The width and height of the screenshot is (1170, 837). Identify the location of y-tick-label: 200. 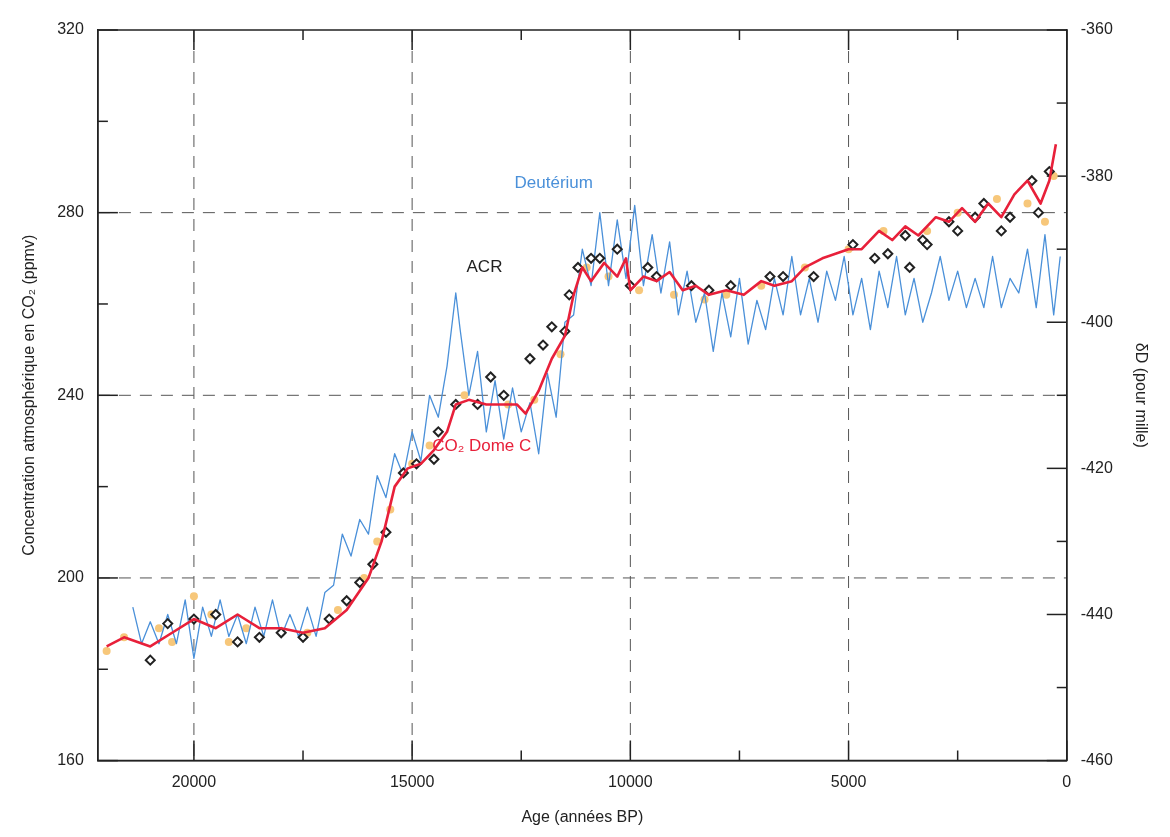
(70, 577).